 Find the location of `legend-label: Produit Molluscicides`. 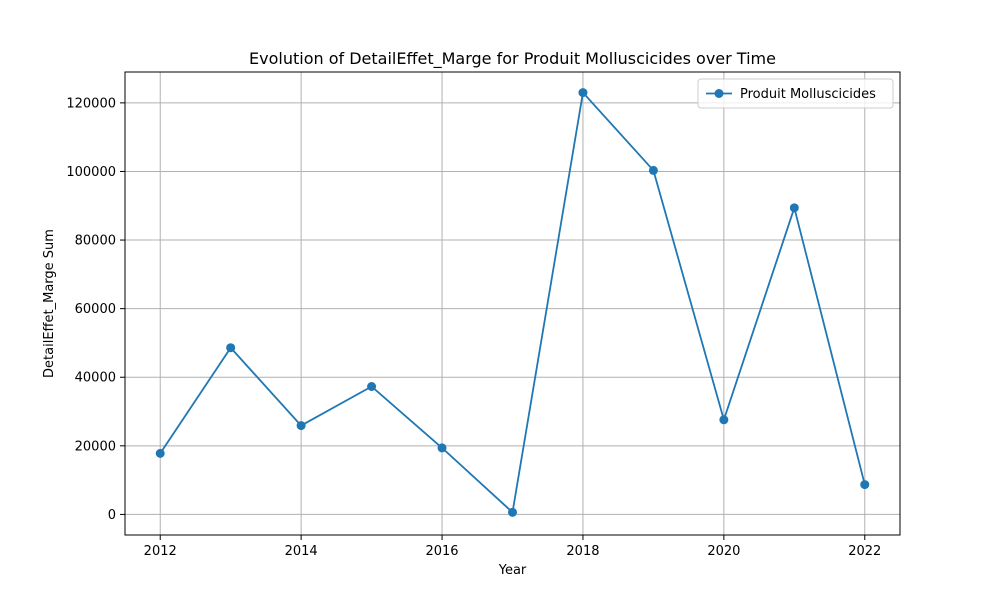

legend-label: Produit Molluscicides is located at coordinates (808, 94).